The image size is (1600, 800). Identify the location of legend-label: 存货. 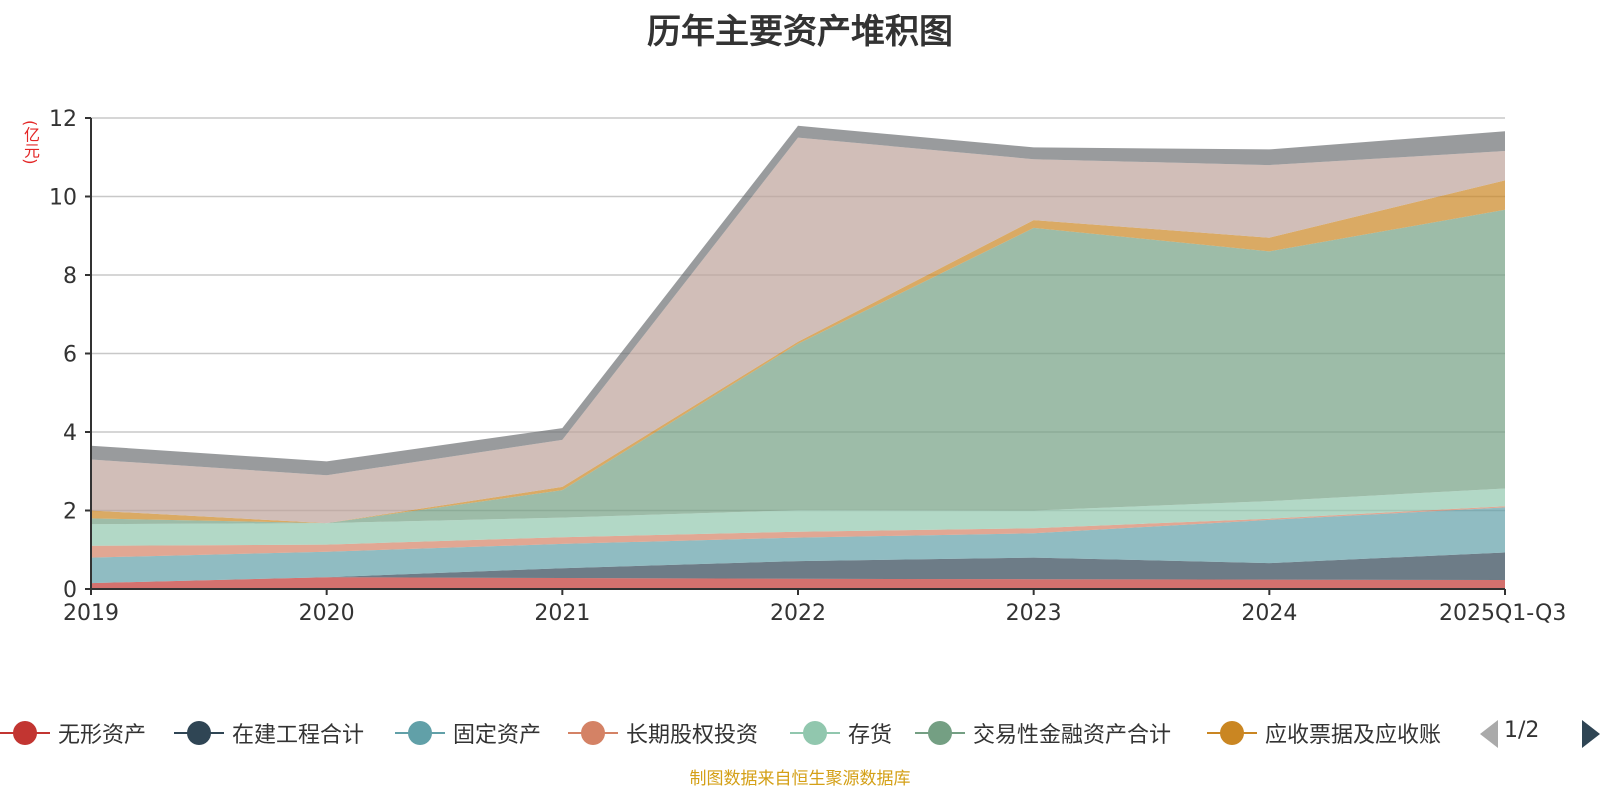
(870, 735).